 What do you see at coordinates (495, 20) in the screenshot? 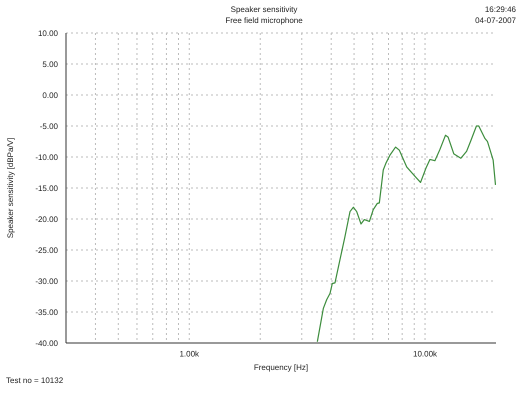
I see `text: 04-07-2007` at bounding box center [495, 20].